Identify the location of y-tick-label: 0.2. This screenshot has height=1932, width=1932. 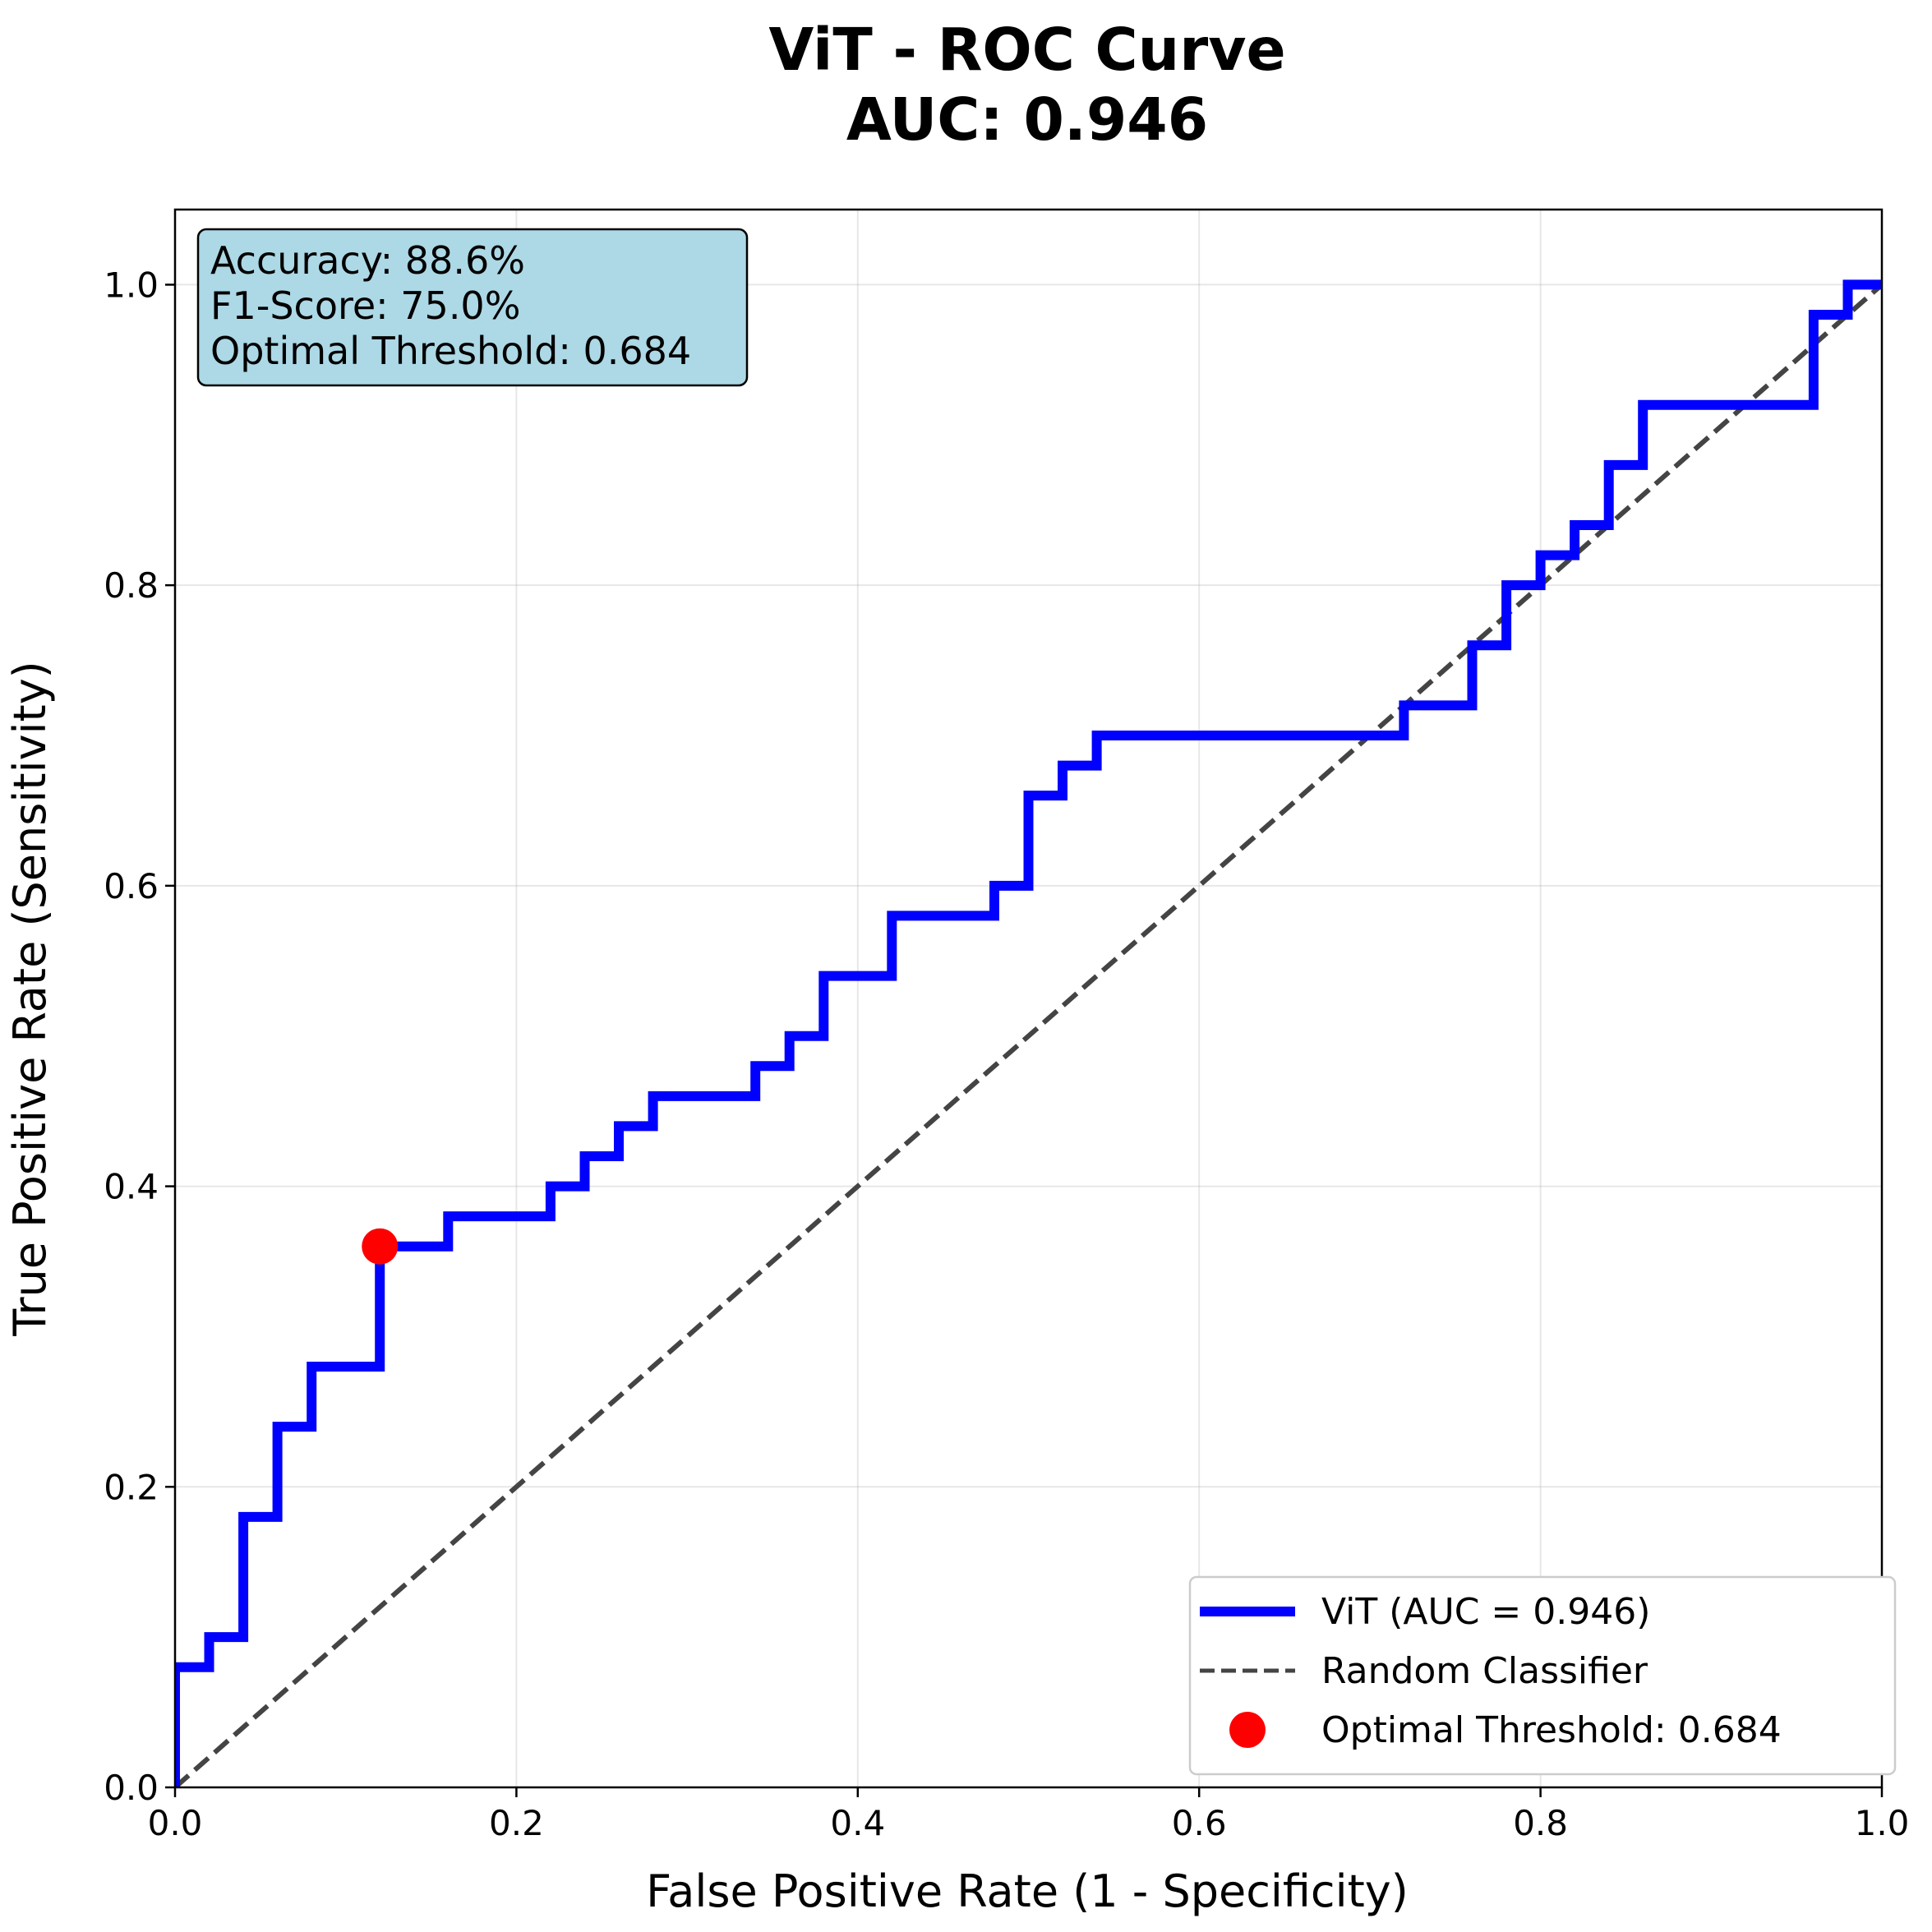
(131, 1487).